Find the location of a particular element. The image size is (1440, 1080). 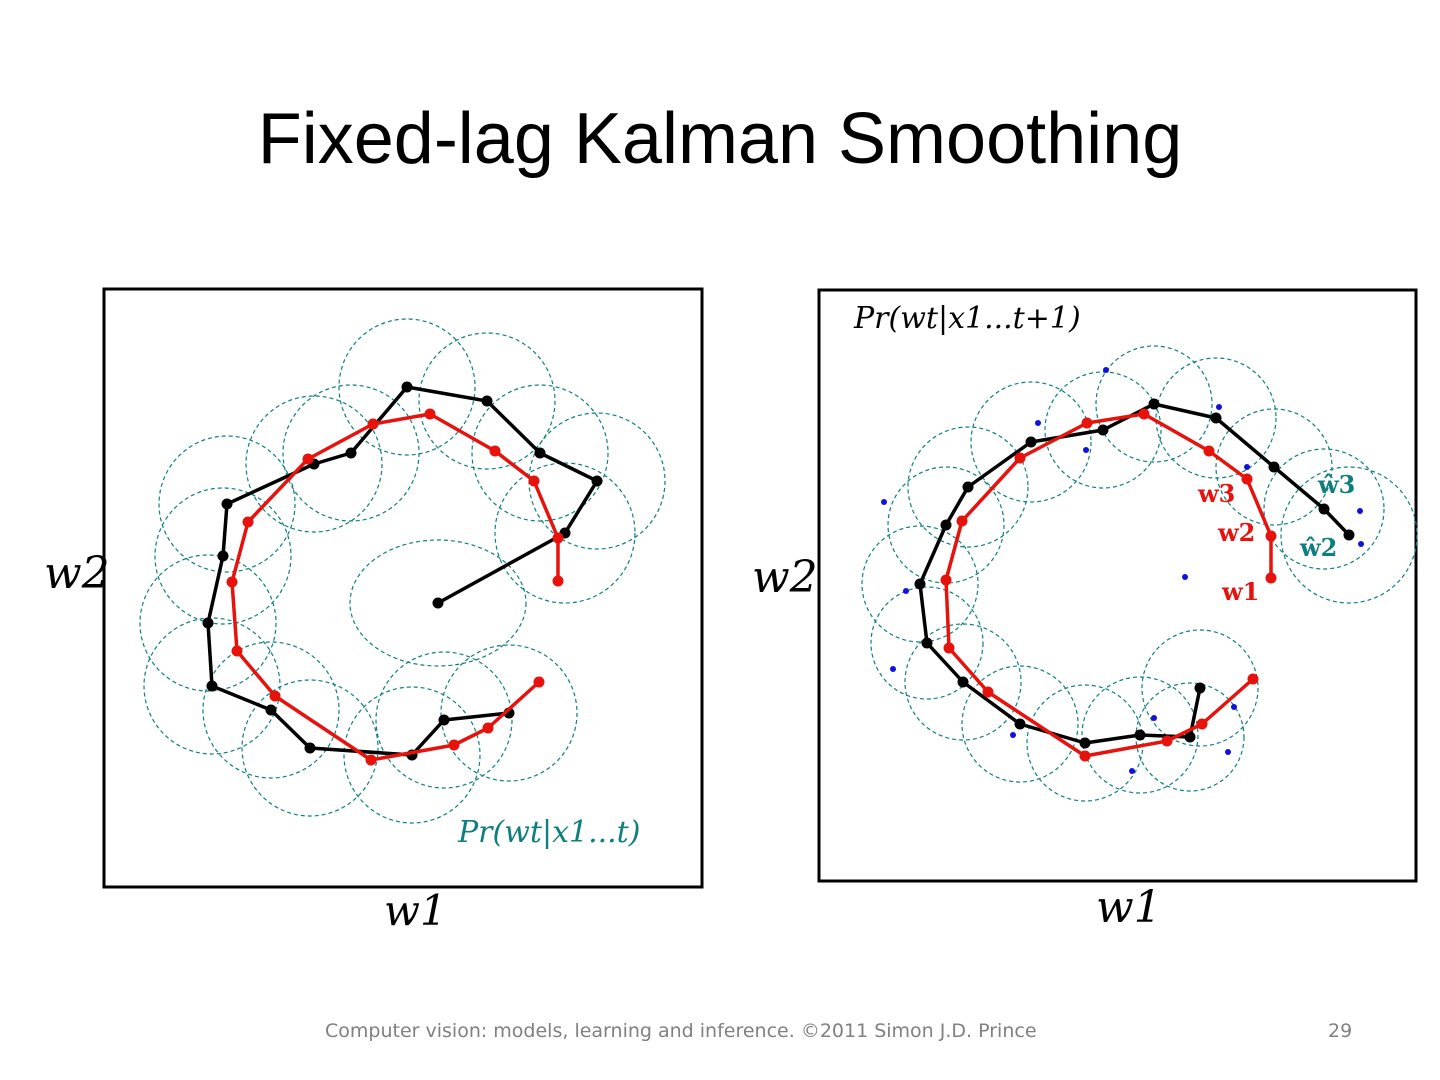

left-filtered-path is located at coordinates (402, 571).